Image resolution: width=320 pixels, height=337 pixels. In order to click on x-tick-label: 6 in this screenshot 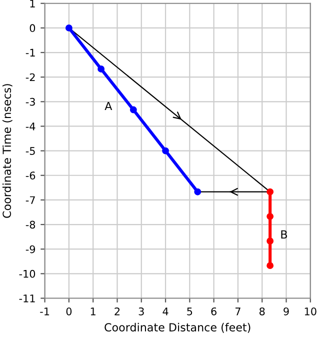, I will do `click(213, 311)`.